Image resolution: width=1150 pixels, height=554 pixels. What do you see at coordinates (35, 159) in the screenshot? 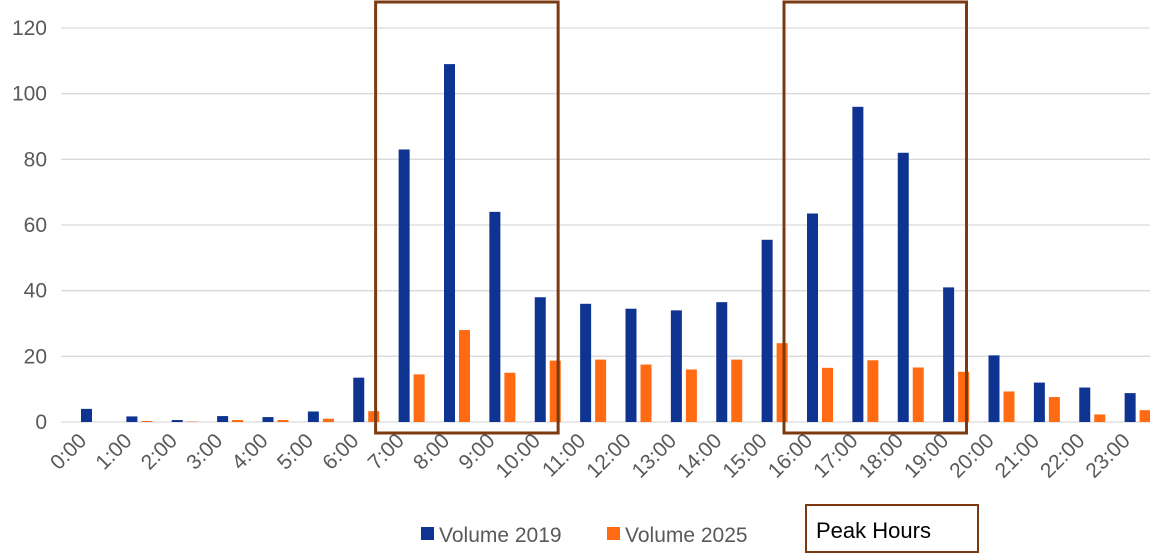
I see `y-tick-label: 80` at bounding box center [35, 159].